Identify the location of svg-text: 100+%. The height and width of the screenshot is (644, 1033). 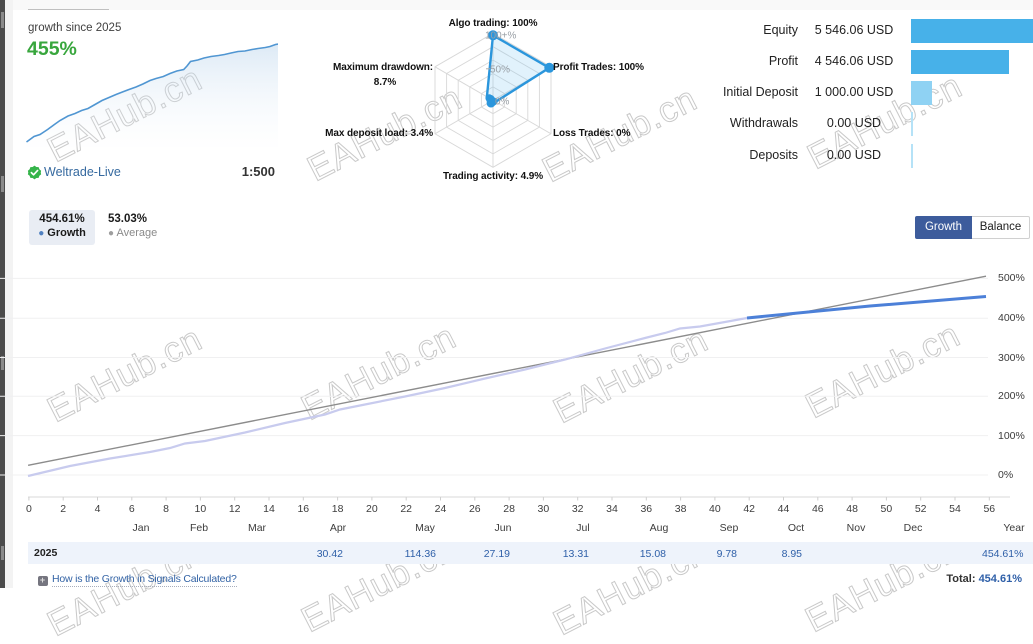
(501, 35).